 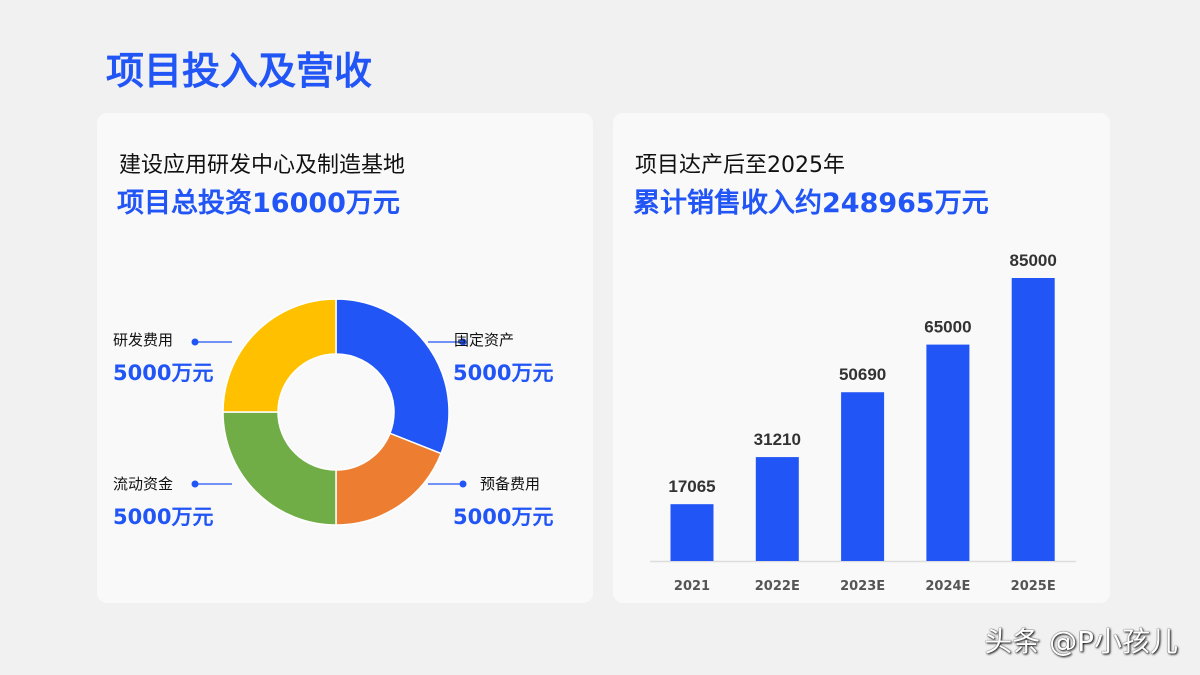 What do you see at coordinates (862, 586) in the screenshot?
I see `x-tick-2023E: 2023E` at bounding box center [862, 586].